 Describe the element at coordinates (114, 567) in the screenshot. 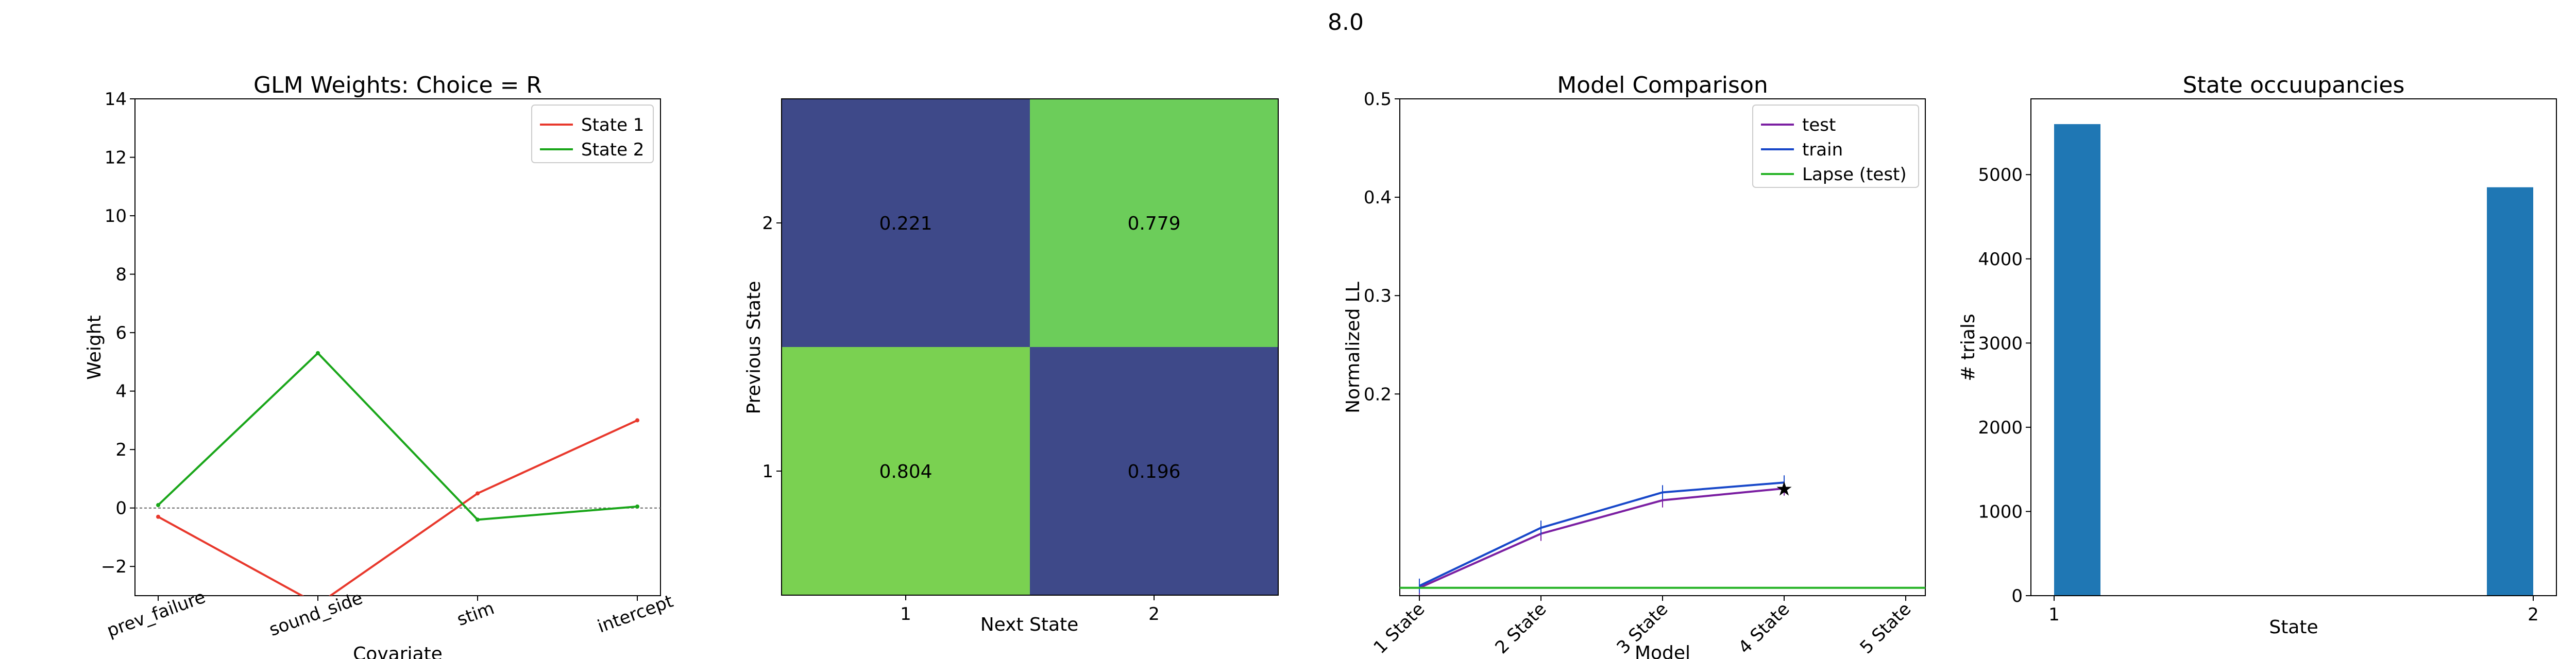

I see `glm-ytick-label: −2` at that location.